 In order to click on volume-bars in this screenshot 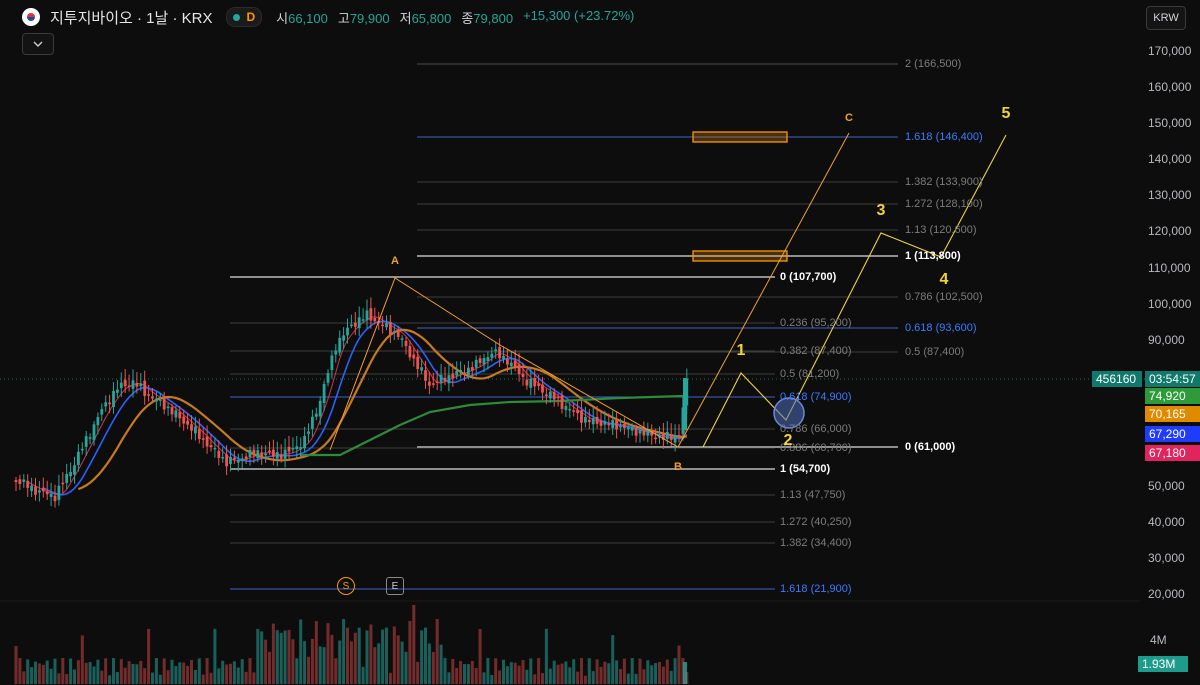, I will do `click(351, 644)`.